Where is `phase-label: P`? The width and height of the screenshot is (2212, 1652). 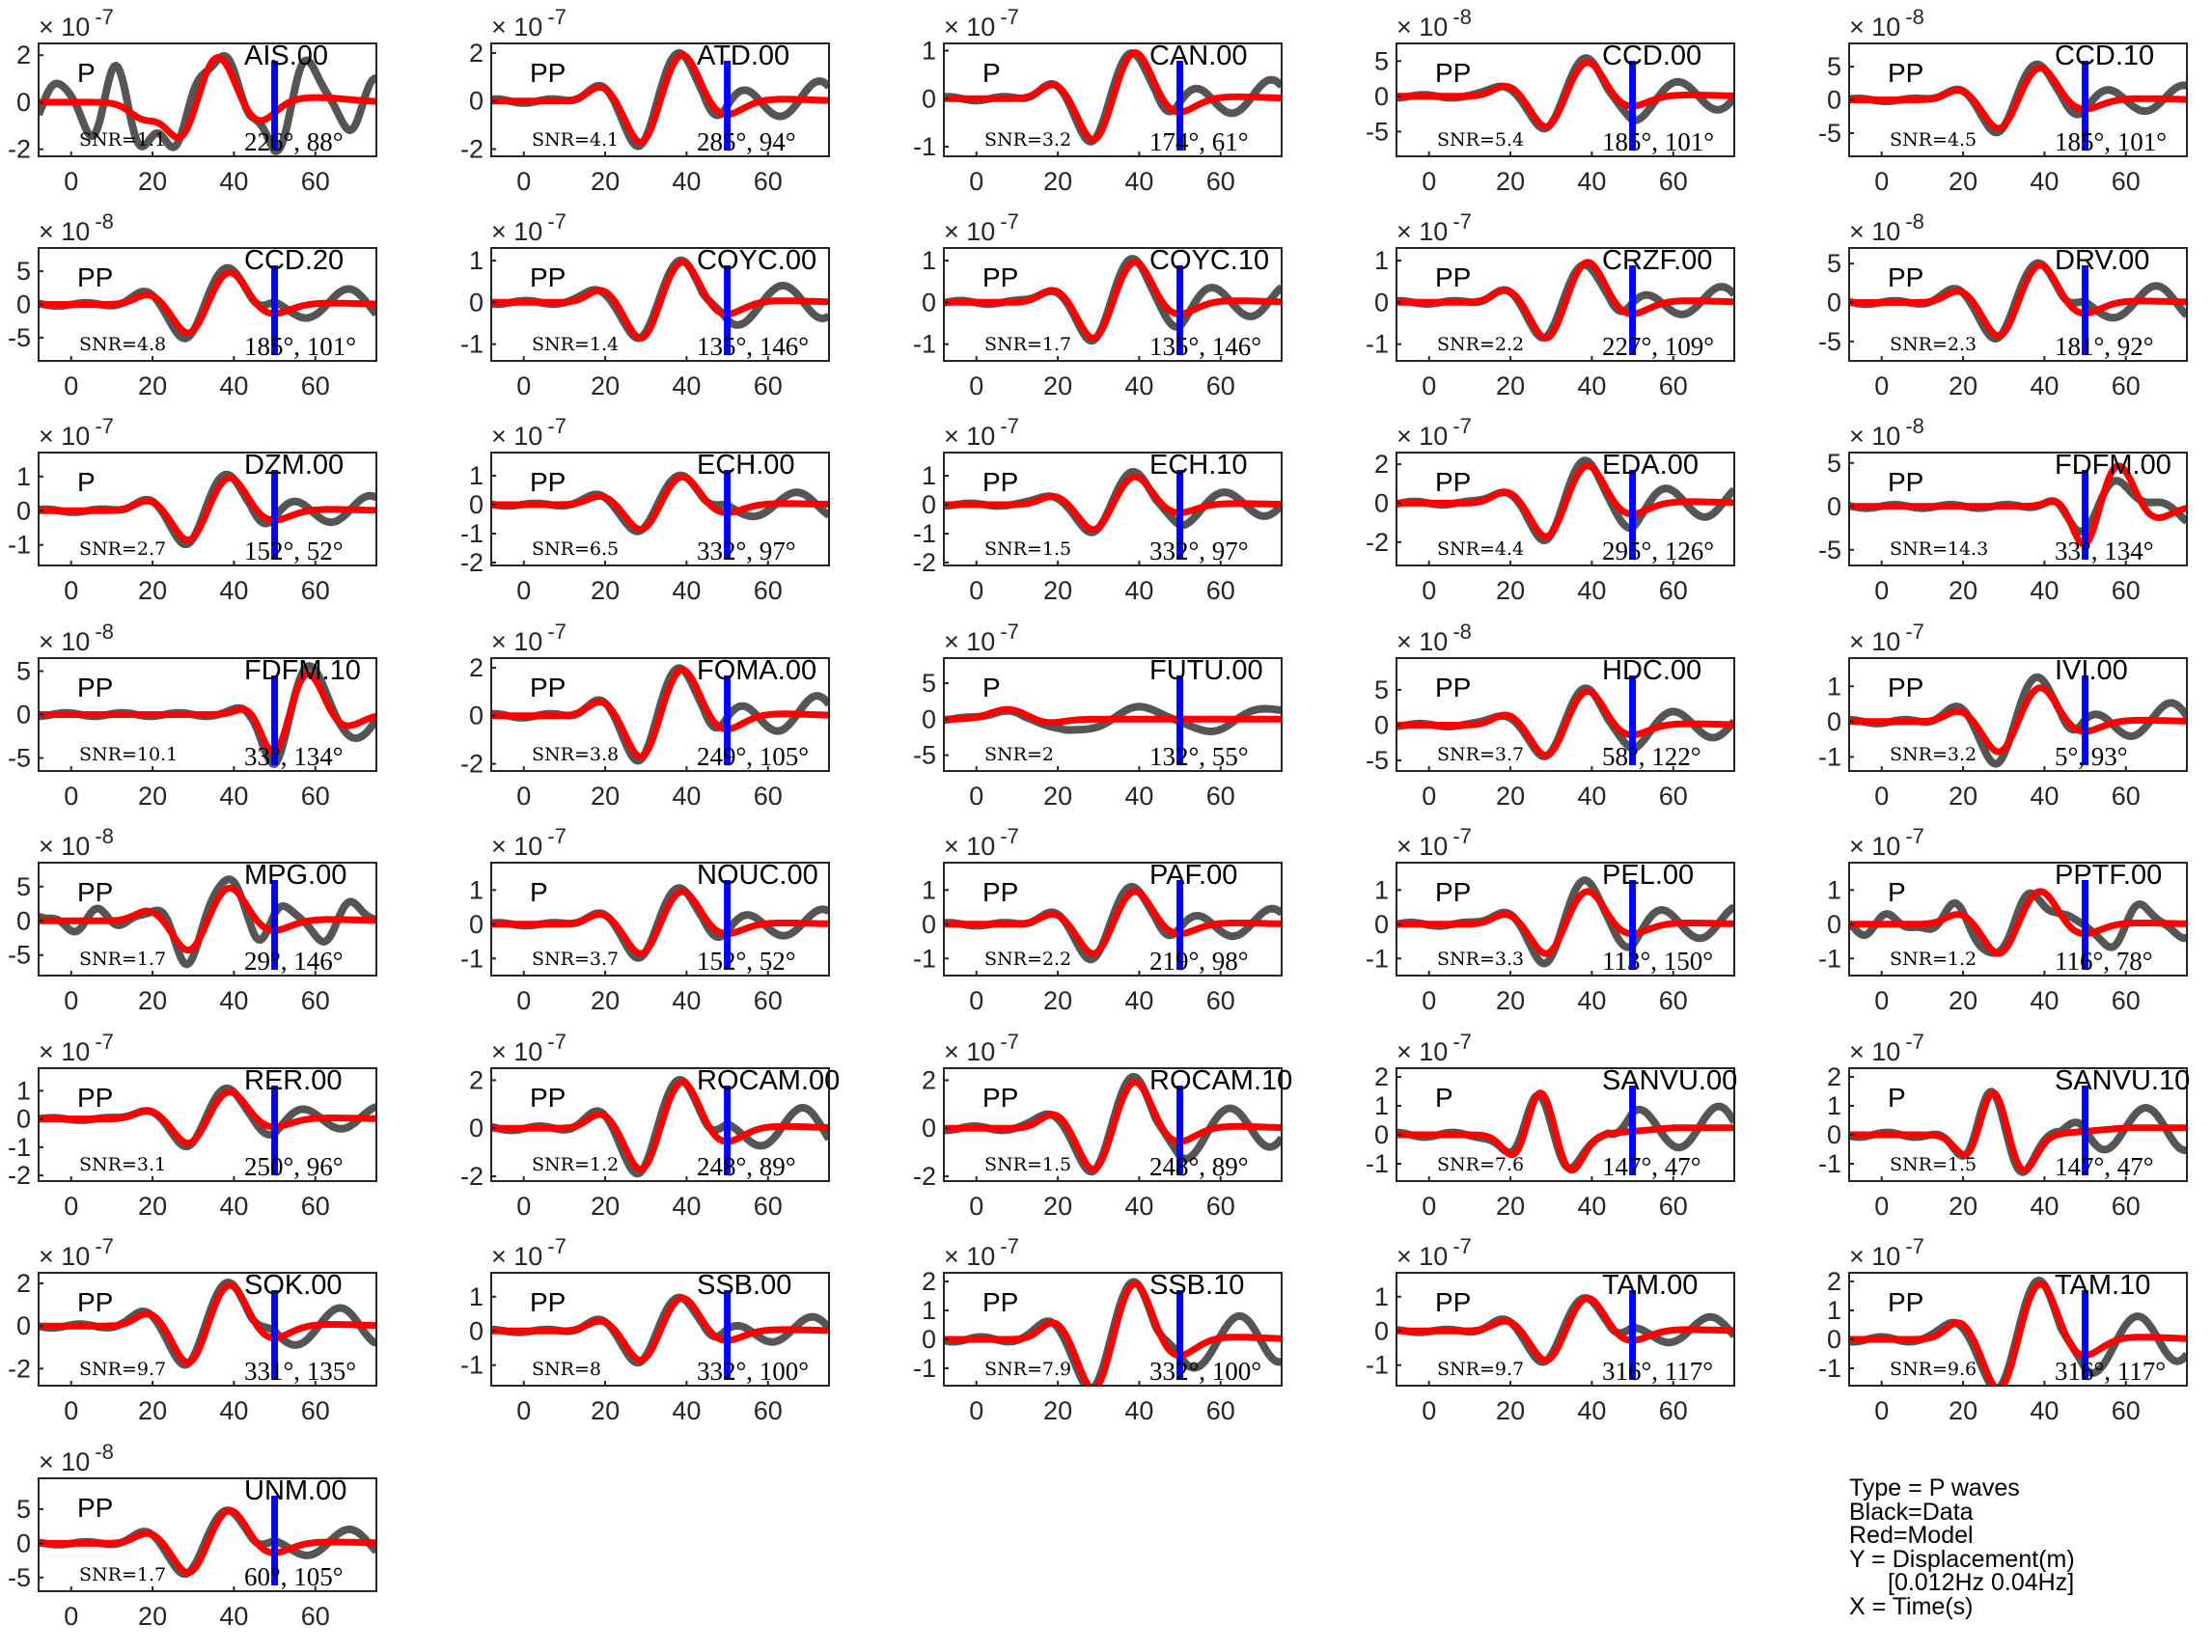 phase-label: P is located at coordinates (1897, 1098).